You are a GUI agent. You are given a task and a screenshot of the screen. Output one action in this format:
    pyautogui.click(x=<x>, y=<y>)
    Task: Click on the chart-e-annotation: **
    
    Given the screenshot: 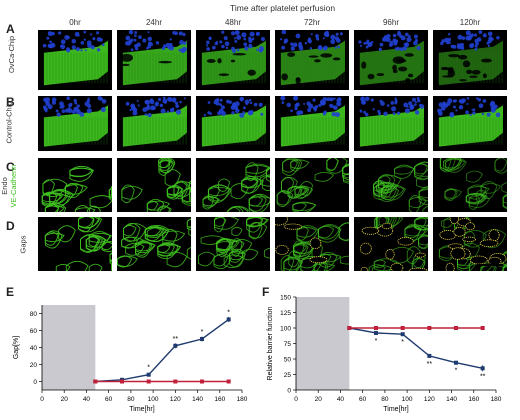 What is the action you would take?
    pyautogui.click(x=176, y=339)
    